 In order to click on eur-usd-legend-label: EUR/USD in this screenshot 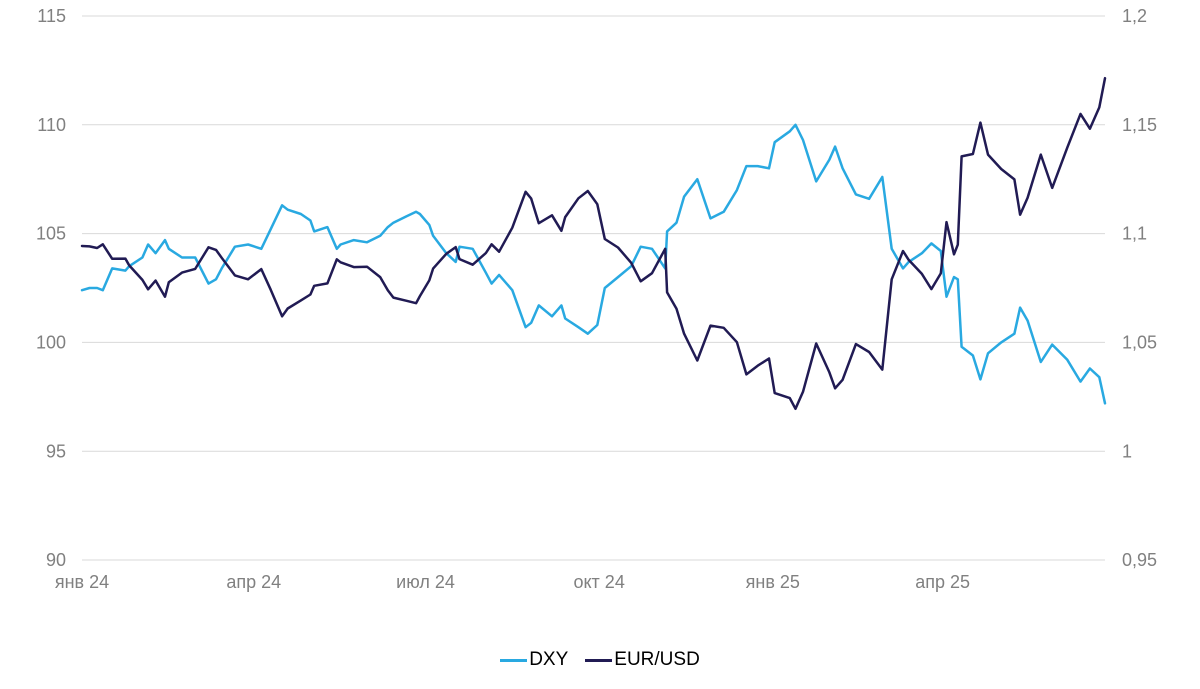, I will do `click(657, 659)`.